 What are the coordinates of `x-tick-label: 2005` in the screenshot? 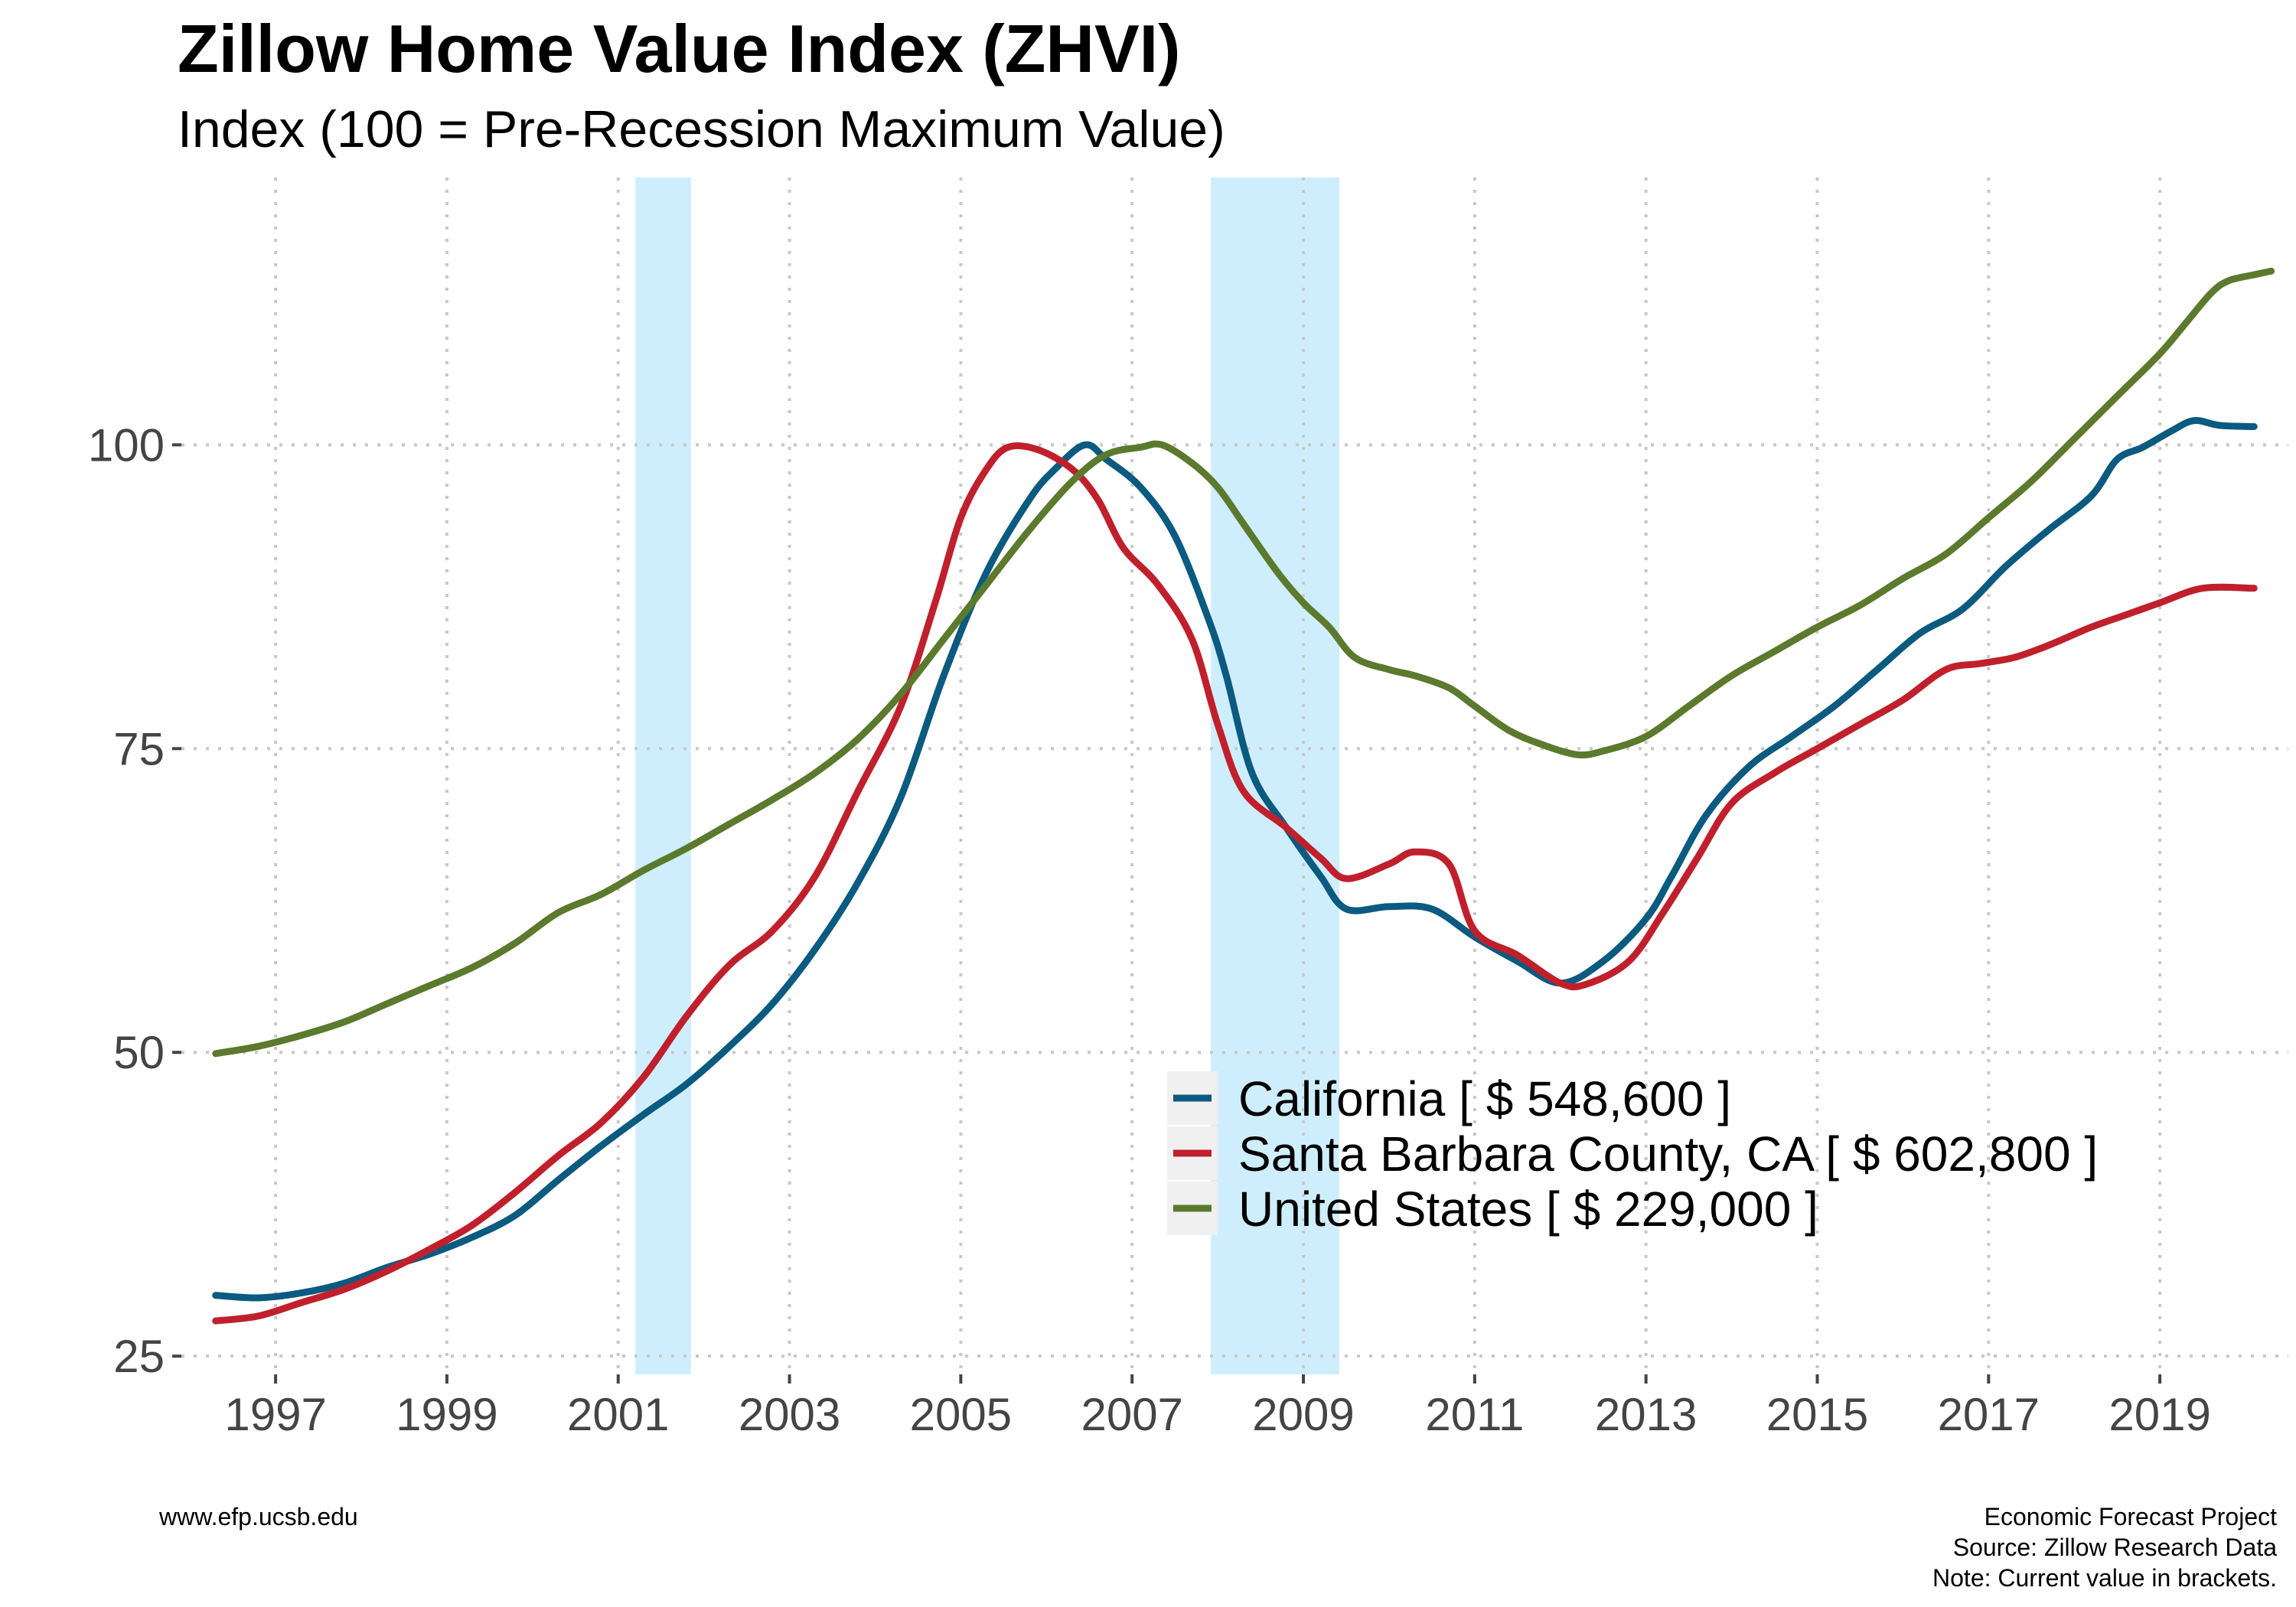 It's located at (961, 1414).